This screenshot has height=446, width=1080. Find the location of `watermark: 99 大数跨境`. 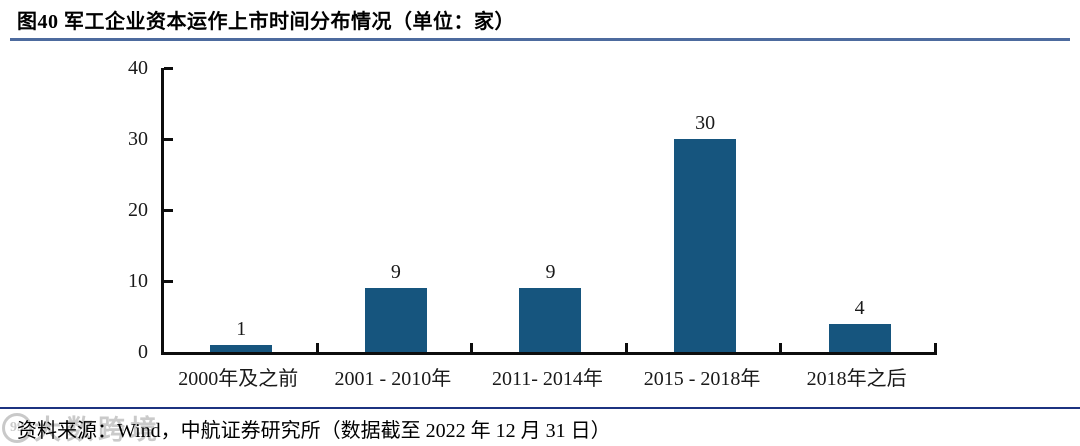

watermark: 99 大数跨境 is located at coordinates (82, 427).